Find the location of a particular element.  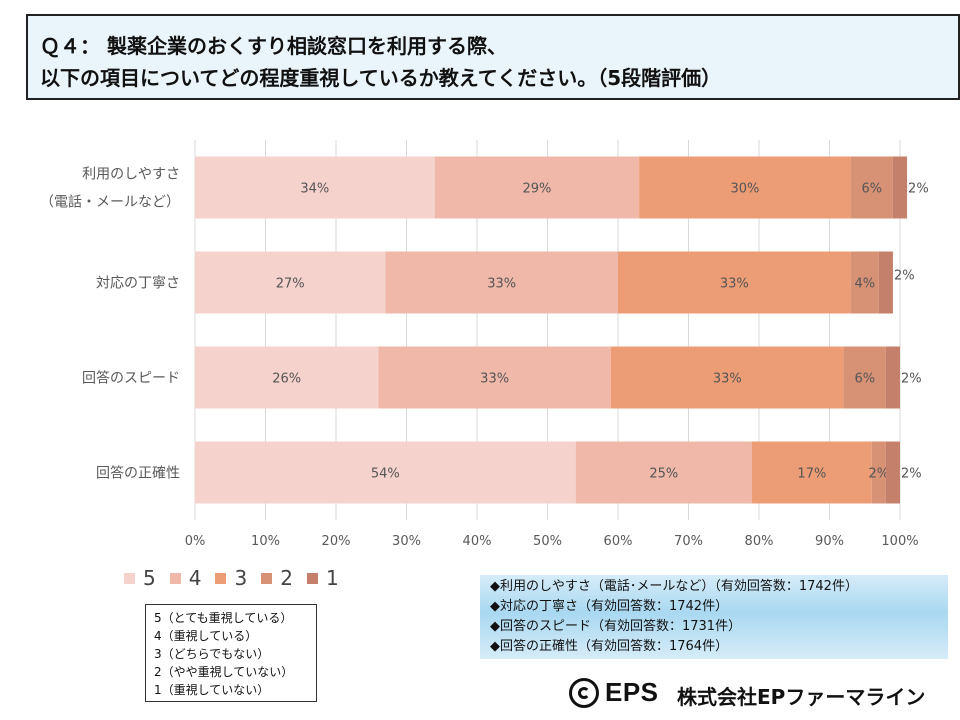

scale-legend-line: 4（重視している） is located at coordinates (206, 636).